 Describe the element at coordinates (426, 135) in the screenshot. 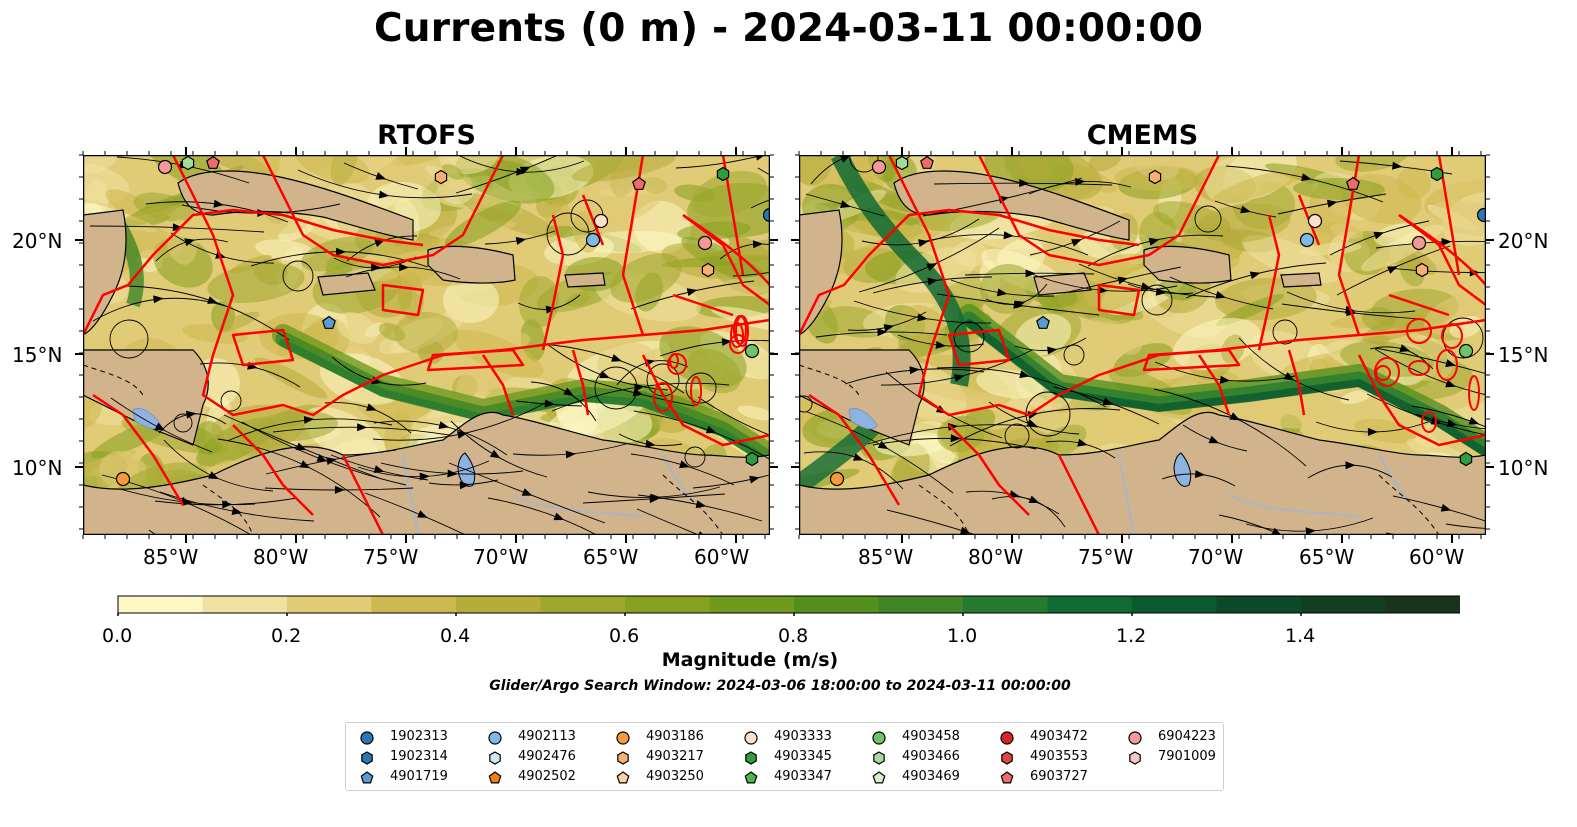

I see `panel-title-rtofs: RTOFS` at that location.